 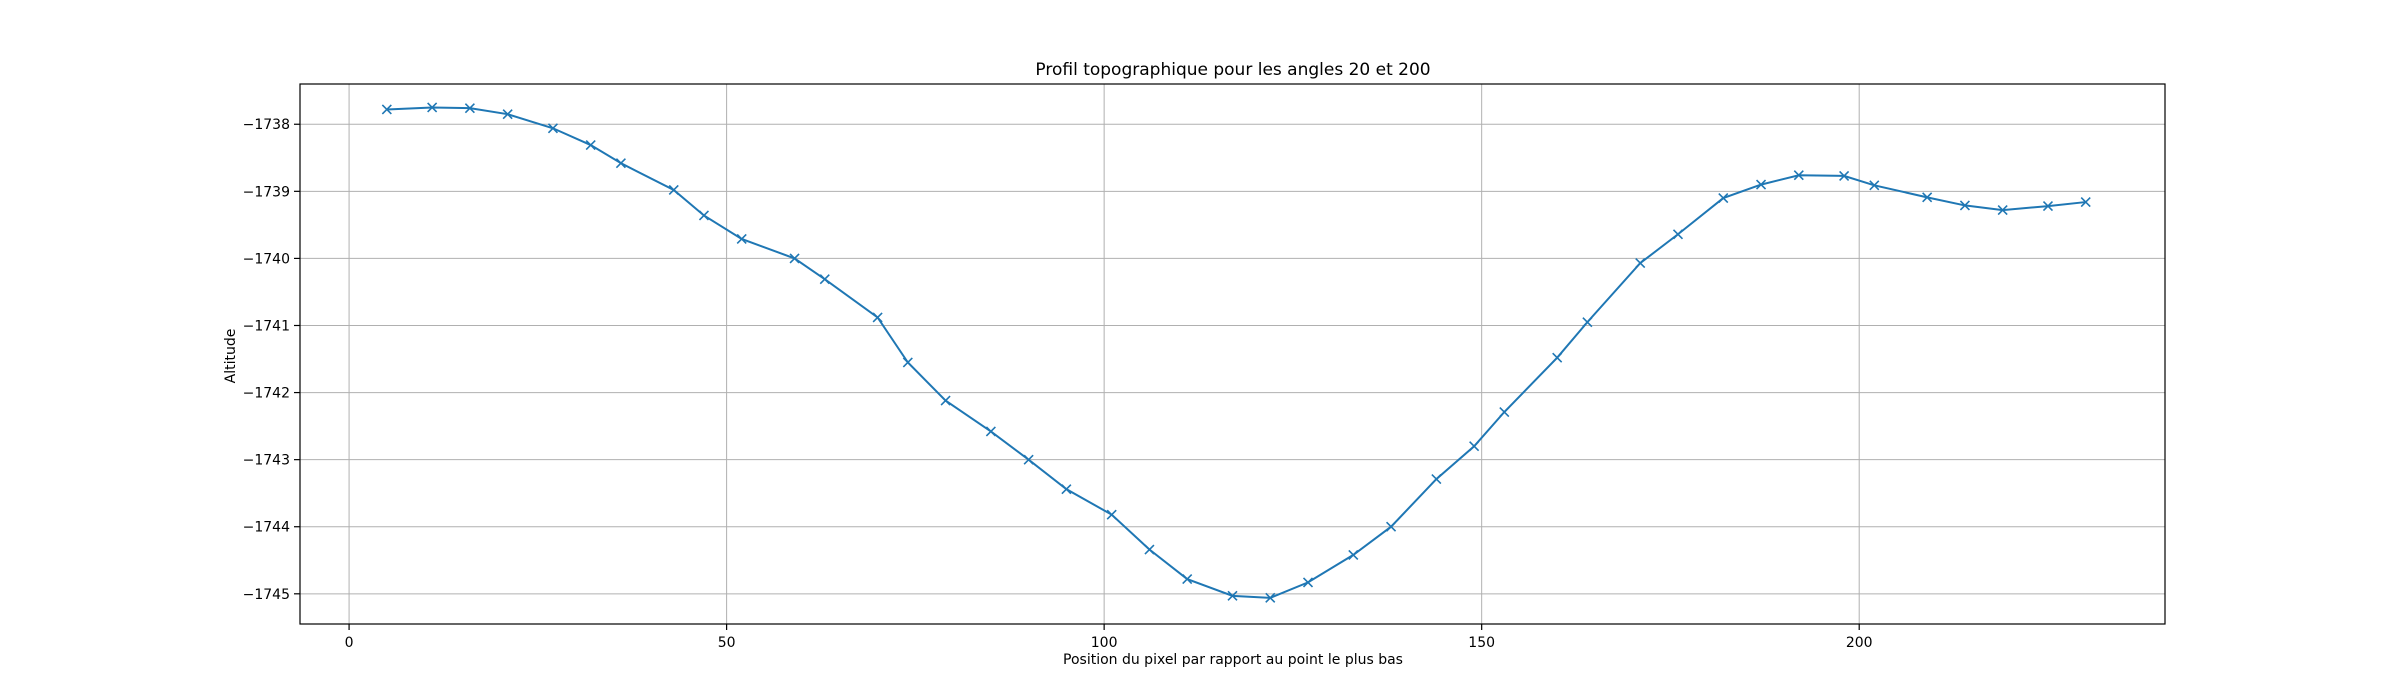 I want to click on y-axis-label: Altitude, so click(x=231, y=356).